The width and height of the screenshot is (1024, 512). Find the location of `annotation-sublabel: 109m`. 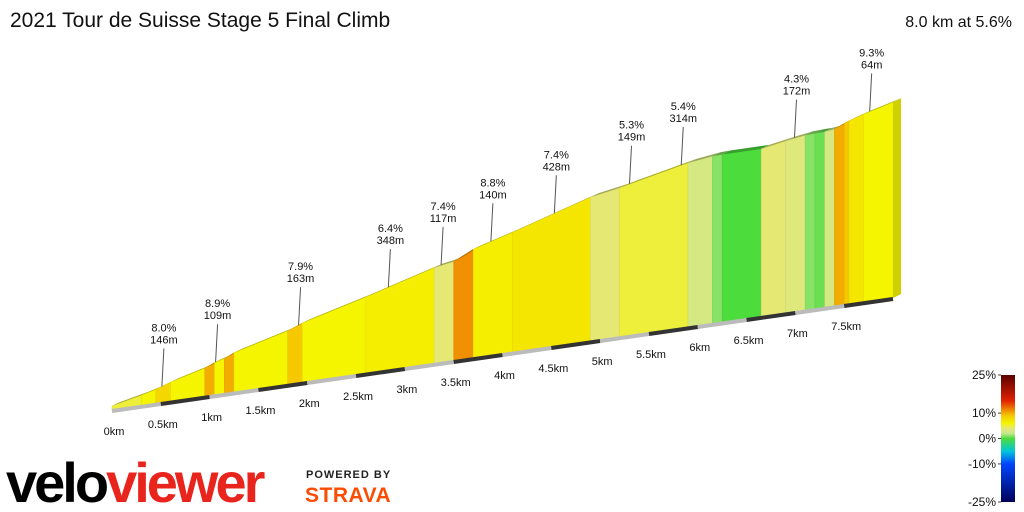

annotation-sublabel: 109m is located at coordinates (218, 316).